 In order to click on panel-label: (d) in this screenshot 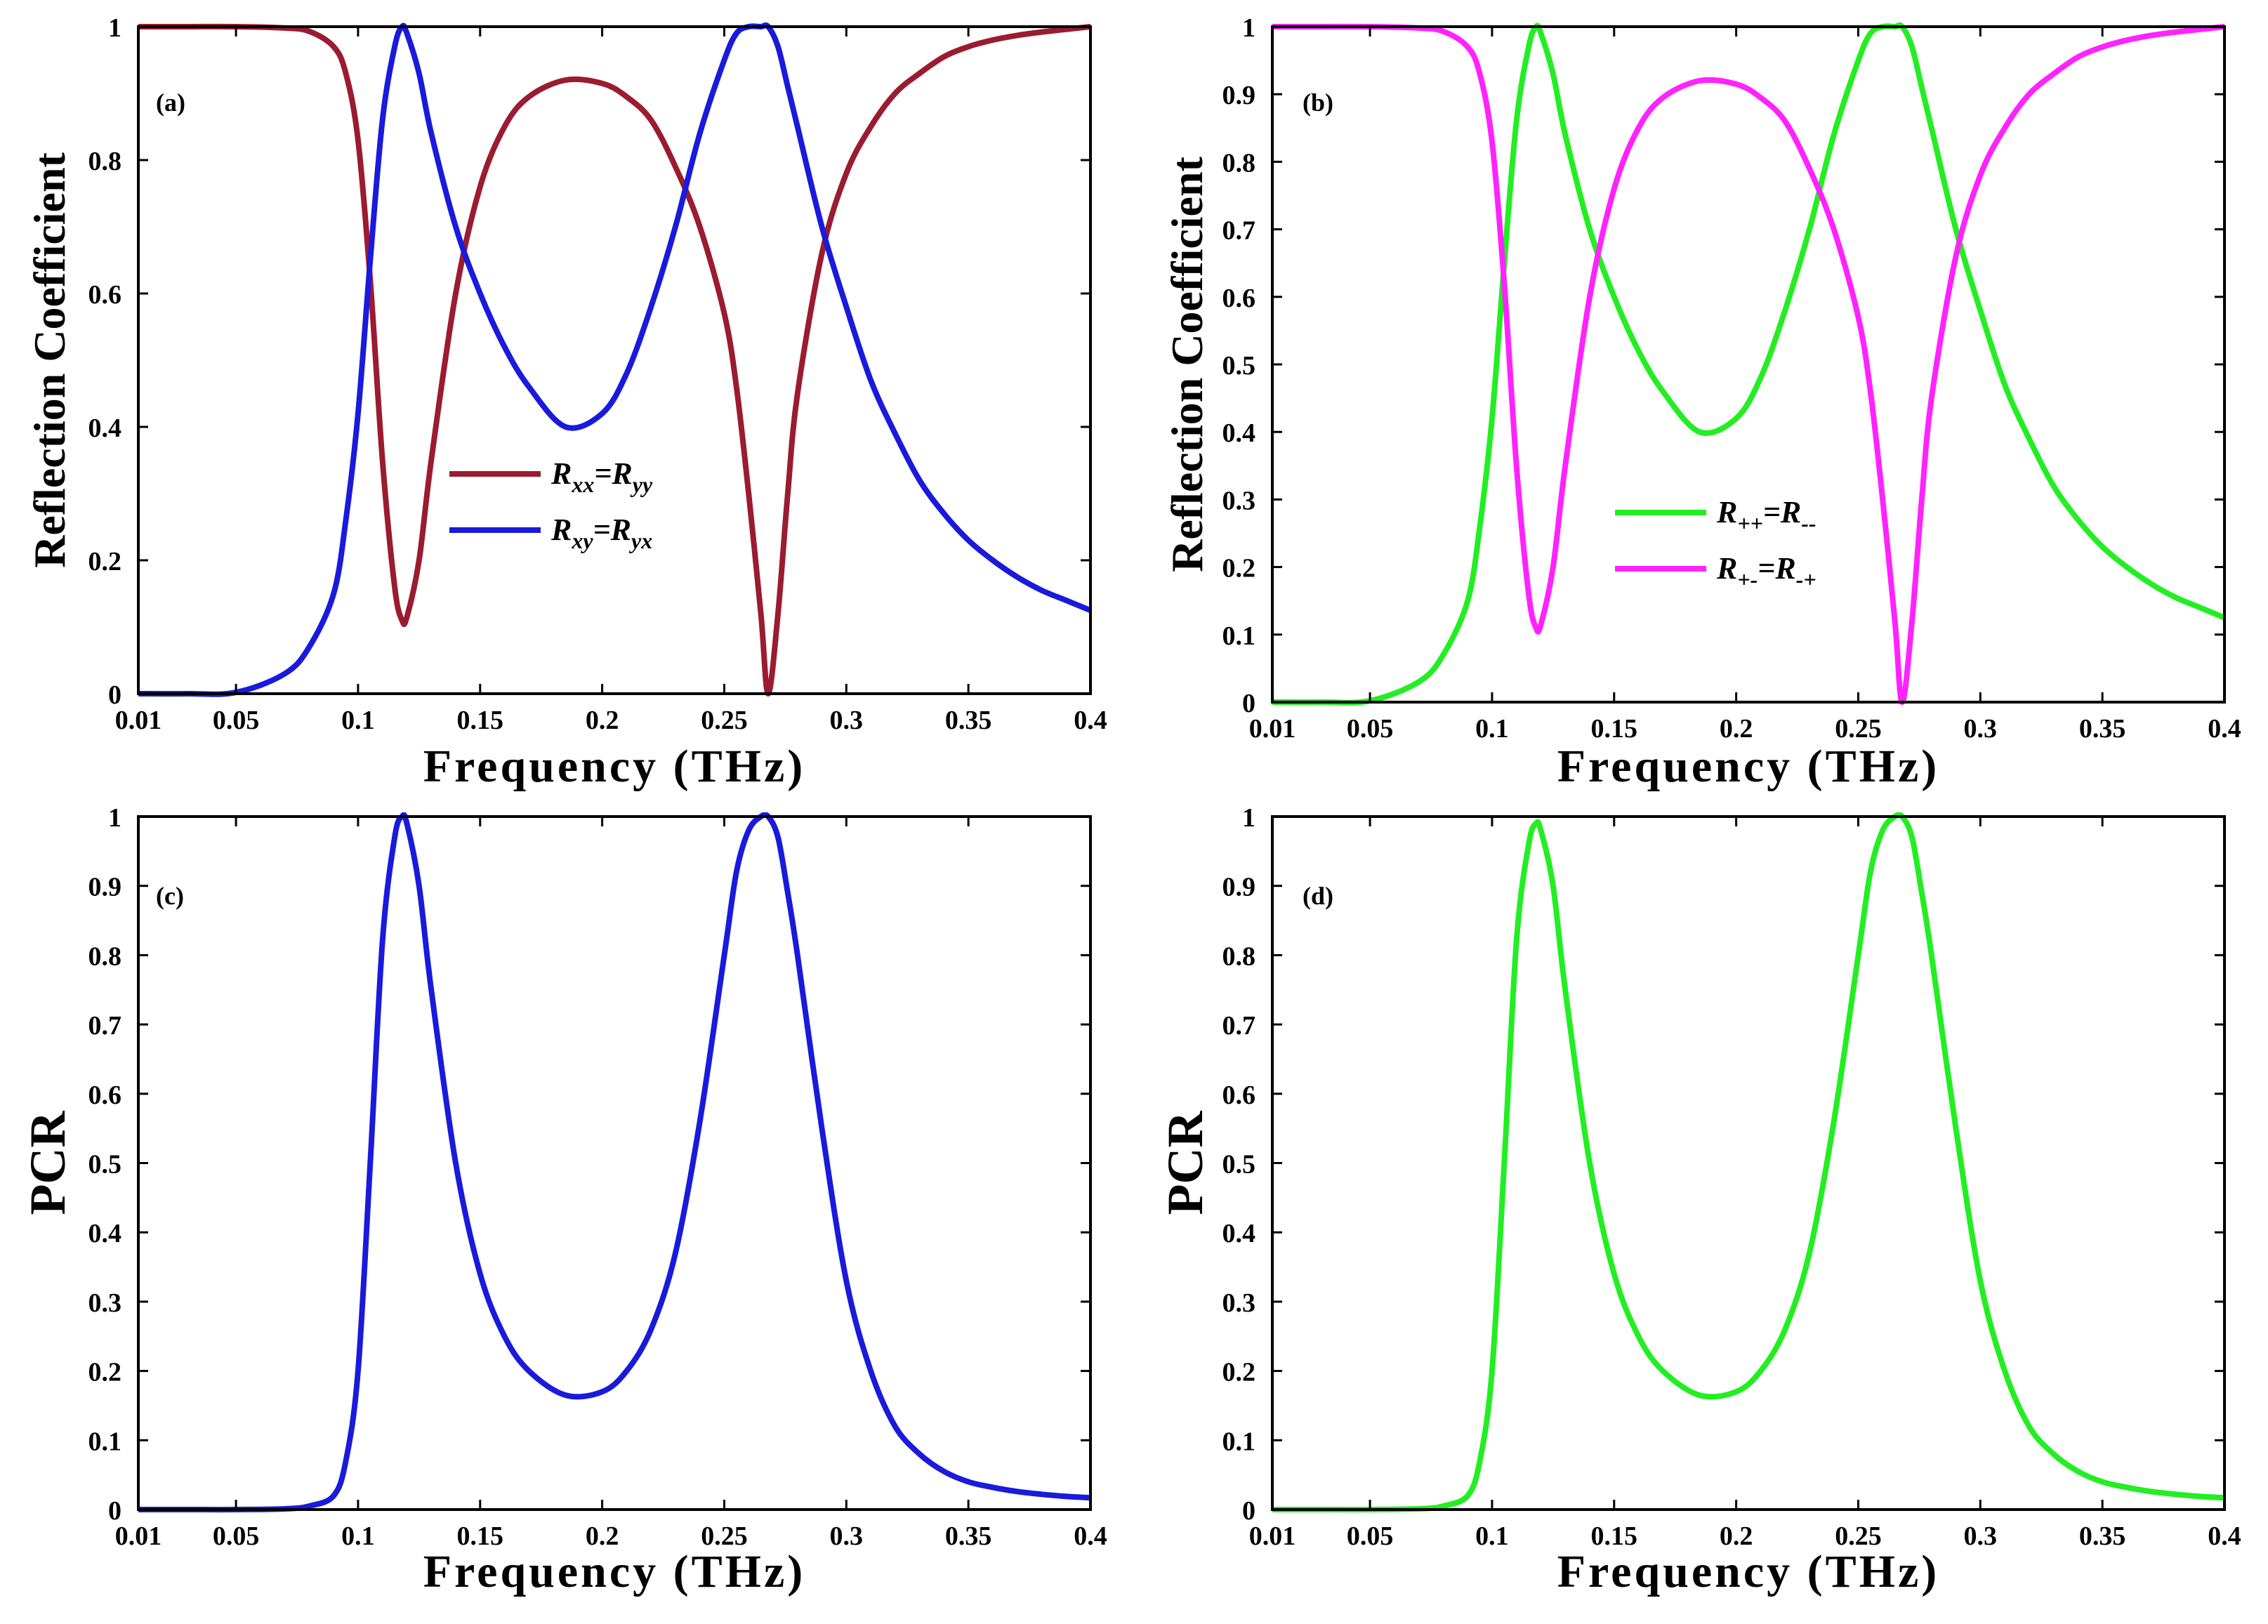, I will do `click(1318, 896)`.